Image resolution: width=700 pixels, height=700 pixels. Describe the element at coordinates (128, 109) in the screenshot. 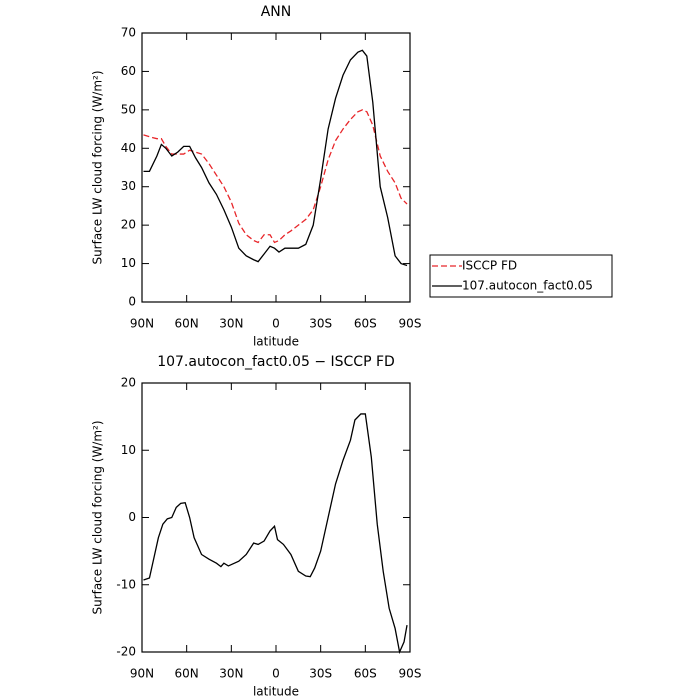

I see `y-tick-label: 50` at that location.